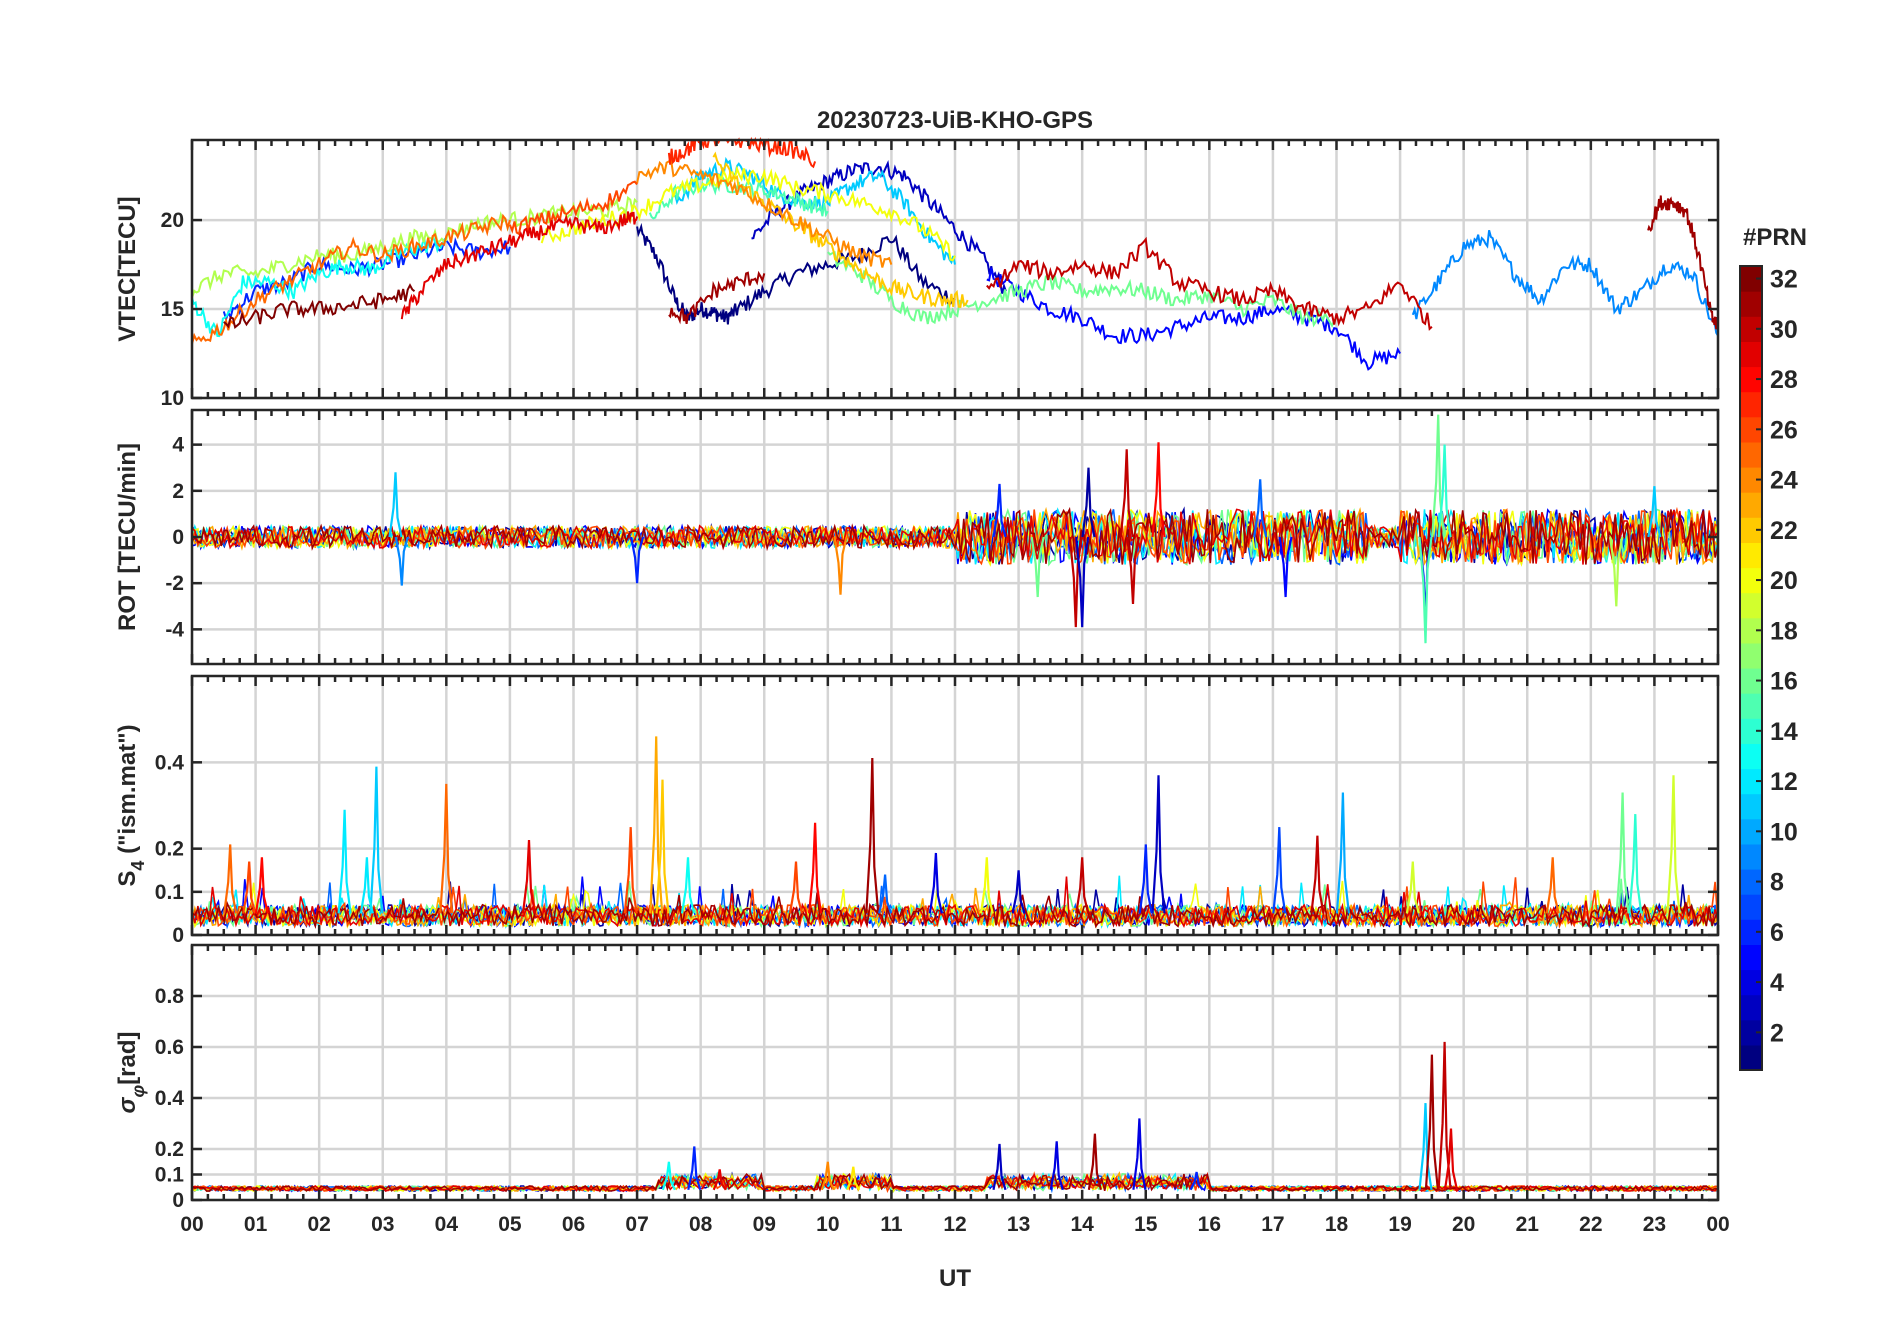  What do you see at coordinates (1784, 682) in the screenshot?
I see `colorbar-tick-label: 16` at bounding box center [1784, 682].